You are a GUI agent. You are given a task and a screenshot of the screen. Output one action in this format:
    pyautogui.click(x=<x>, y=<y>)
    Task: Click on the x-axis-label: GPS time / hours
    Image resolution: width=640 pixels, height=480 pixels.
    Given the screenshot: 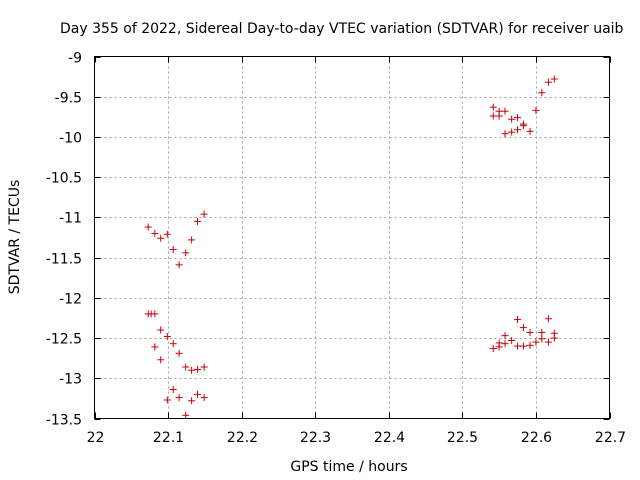 What is the action you would take?
    pyautogui.click(x=348, y=467)
    